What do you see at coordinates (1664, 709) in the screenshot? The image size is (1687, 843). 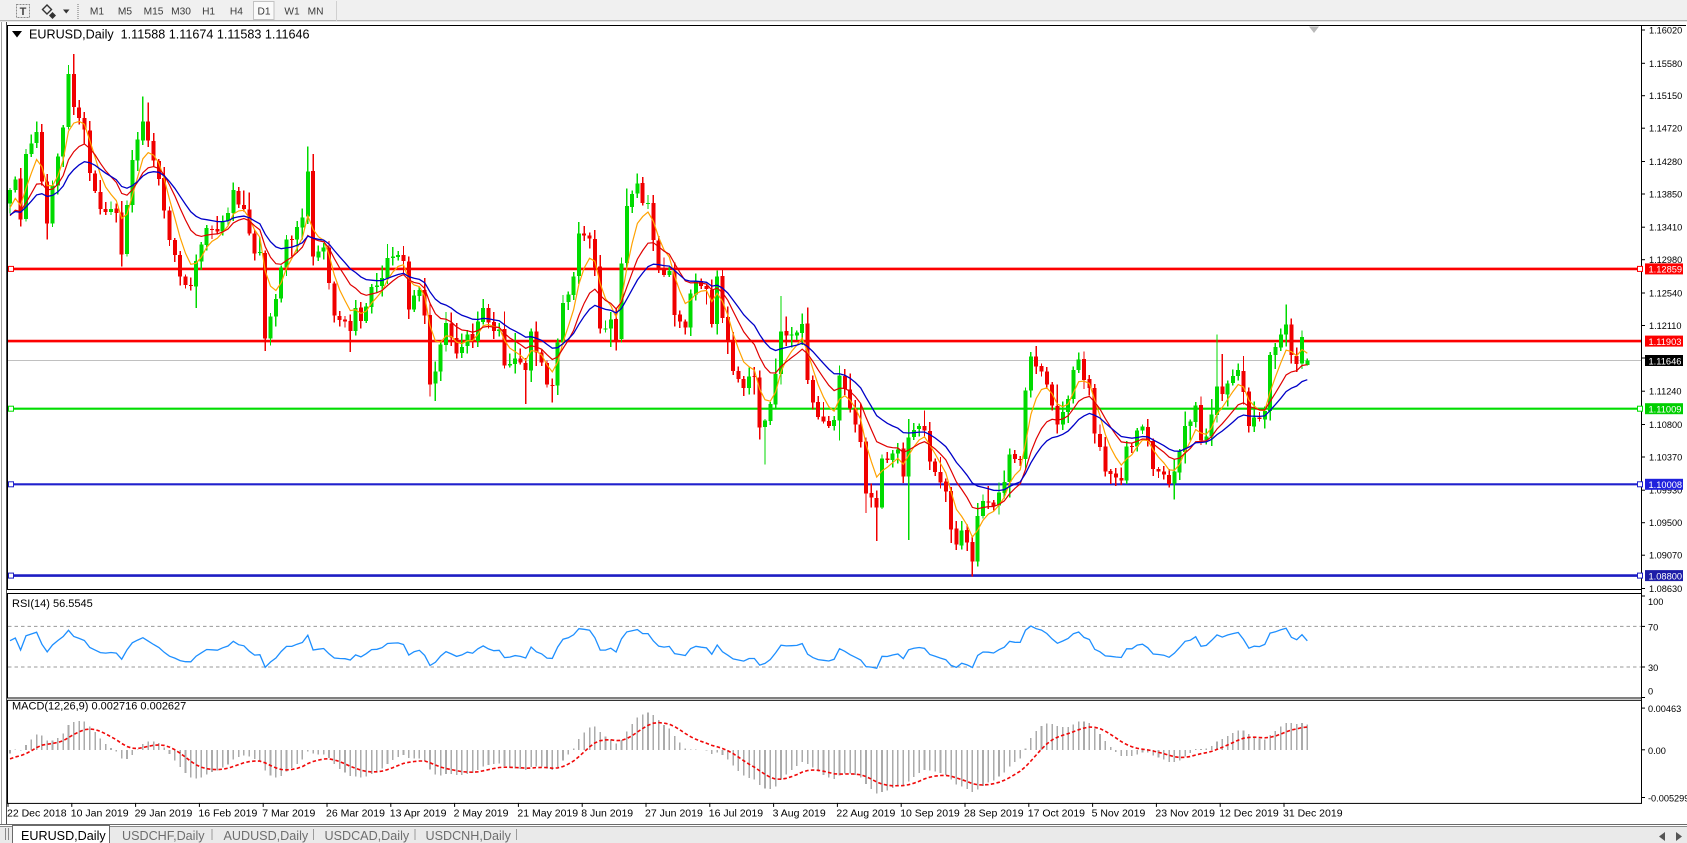 I see `svg-text: 0.00463` at bounding box center [1664, 709].